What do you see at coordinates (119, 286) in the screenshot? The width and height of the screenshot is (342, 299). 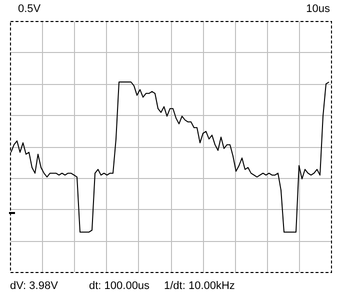 I see `text: dt: 100.00us` at bounding box center [119, 286].